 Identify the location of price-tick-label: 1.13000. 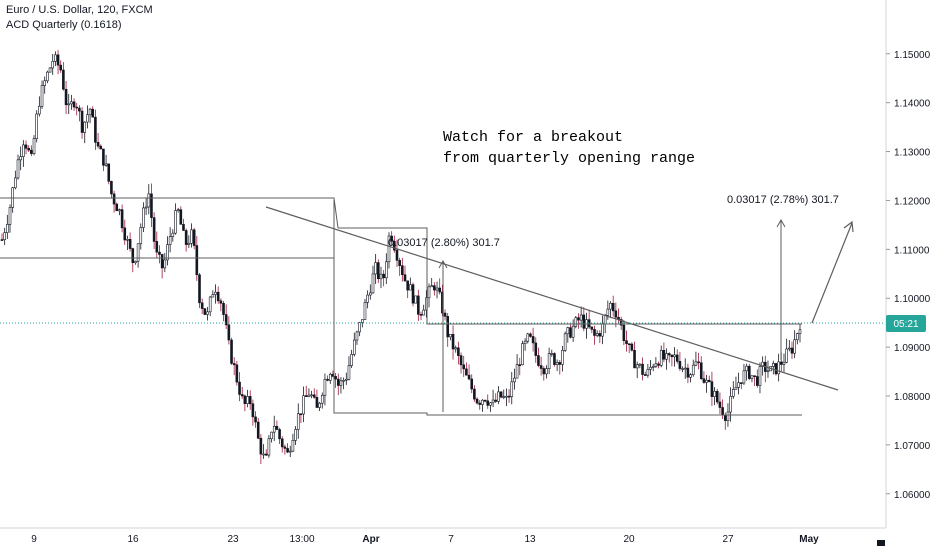
(912, 153).